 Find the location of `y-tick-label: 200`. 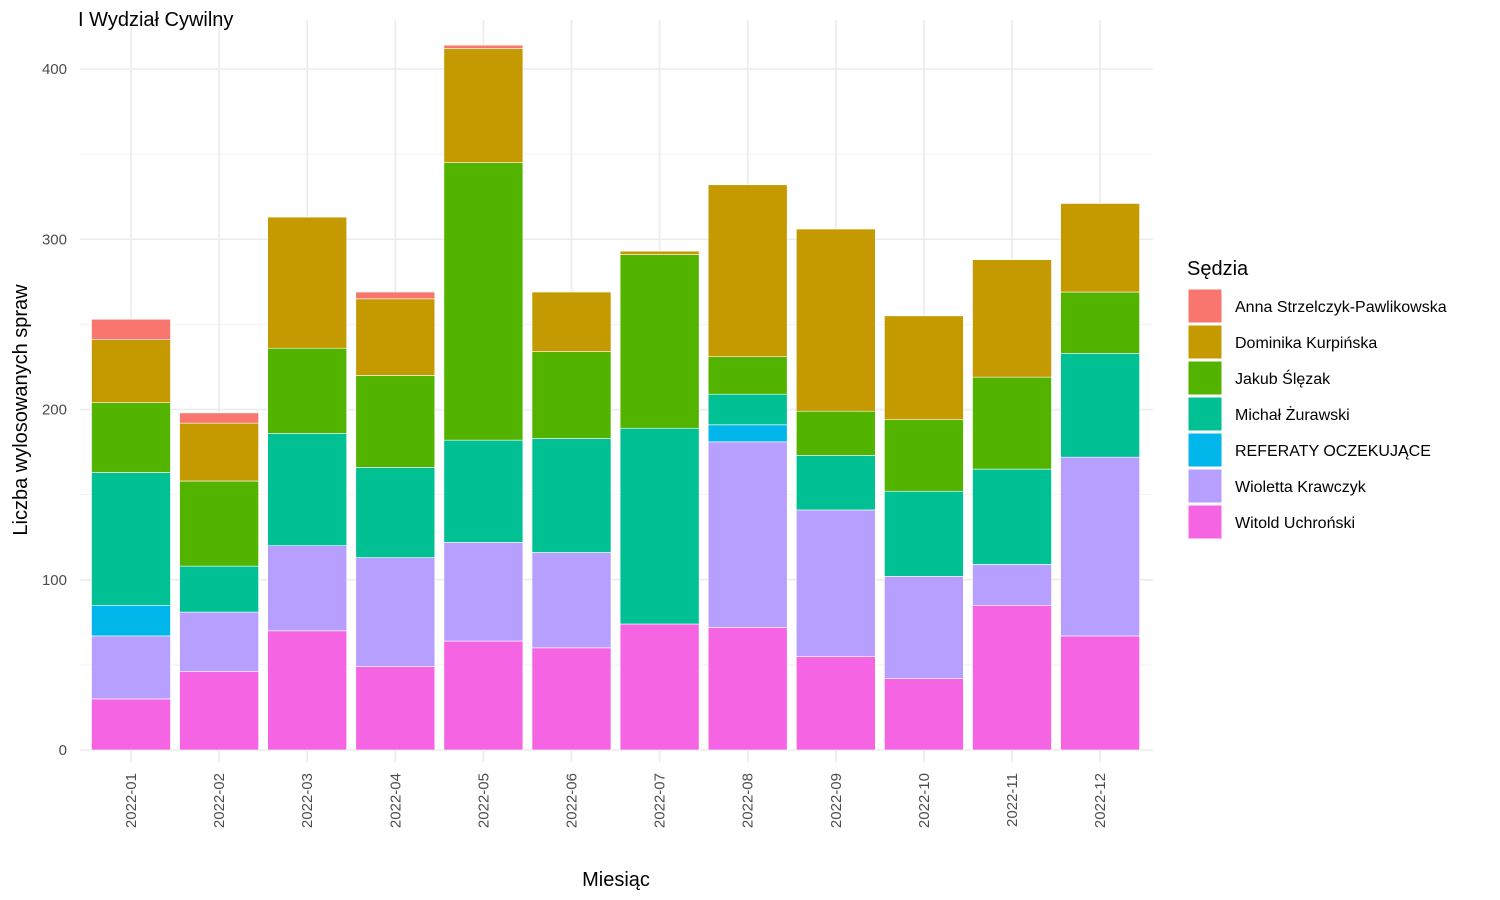

y-tick-label: 200 is located at coordinates (54, 410).